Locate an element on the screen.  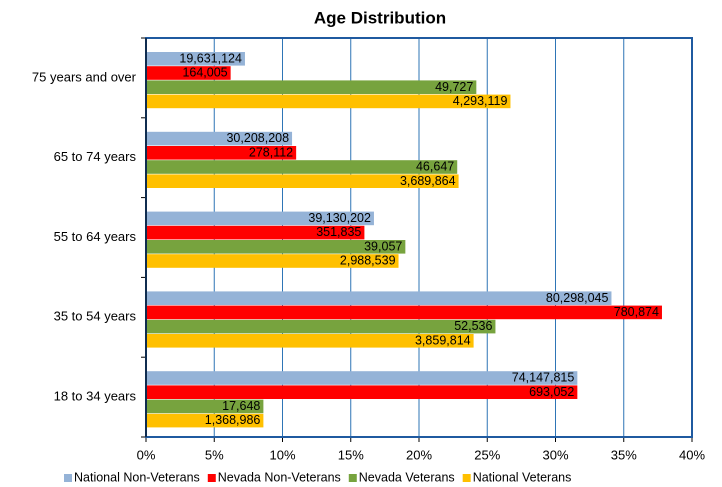
data-label: 693,052 is located at coordinates (551, 392).